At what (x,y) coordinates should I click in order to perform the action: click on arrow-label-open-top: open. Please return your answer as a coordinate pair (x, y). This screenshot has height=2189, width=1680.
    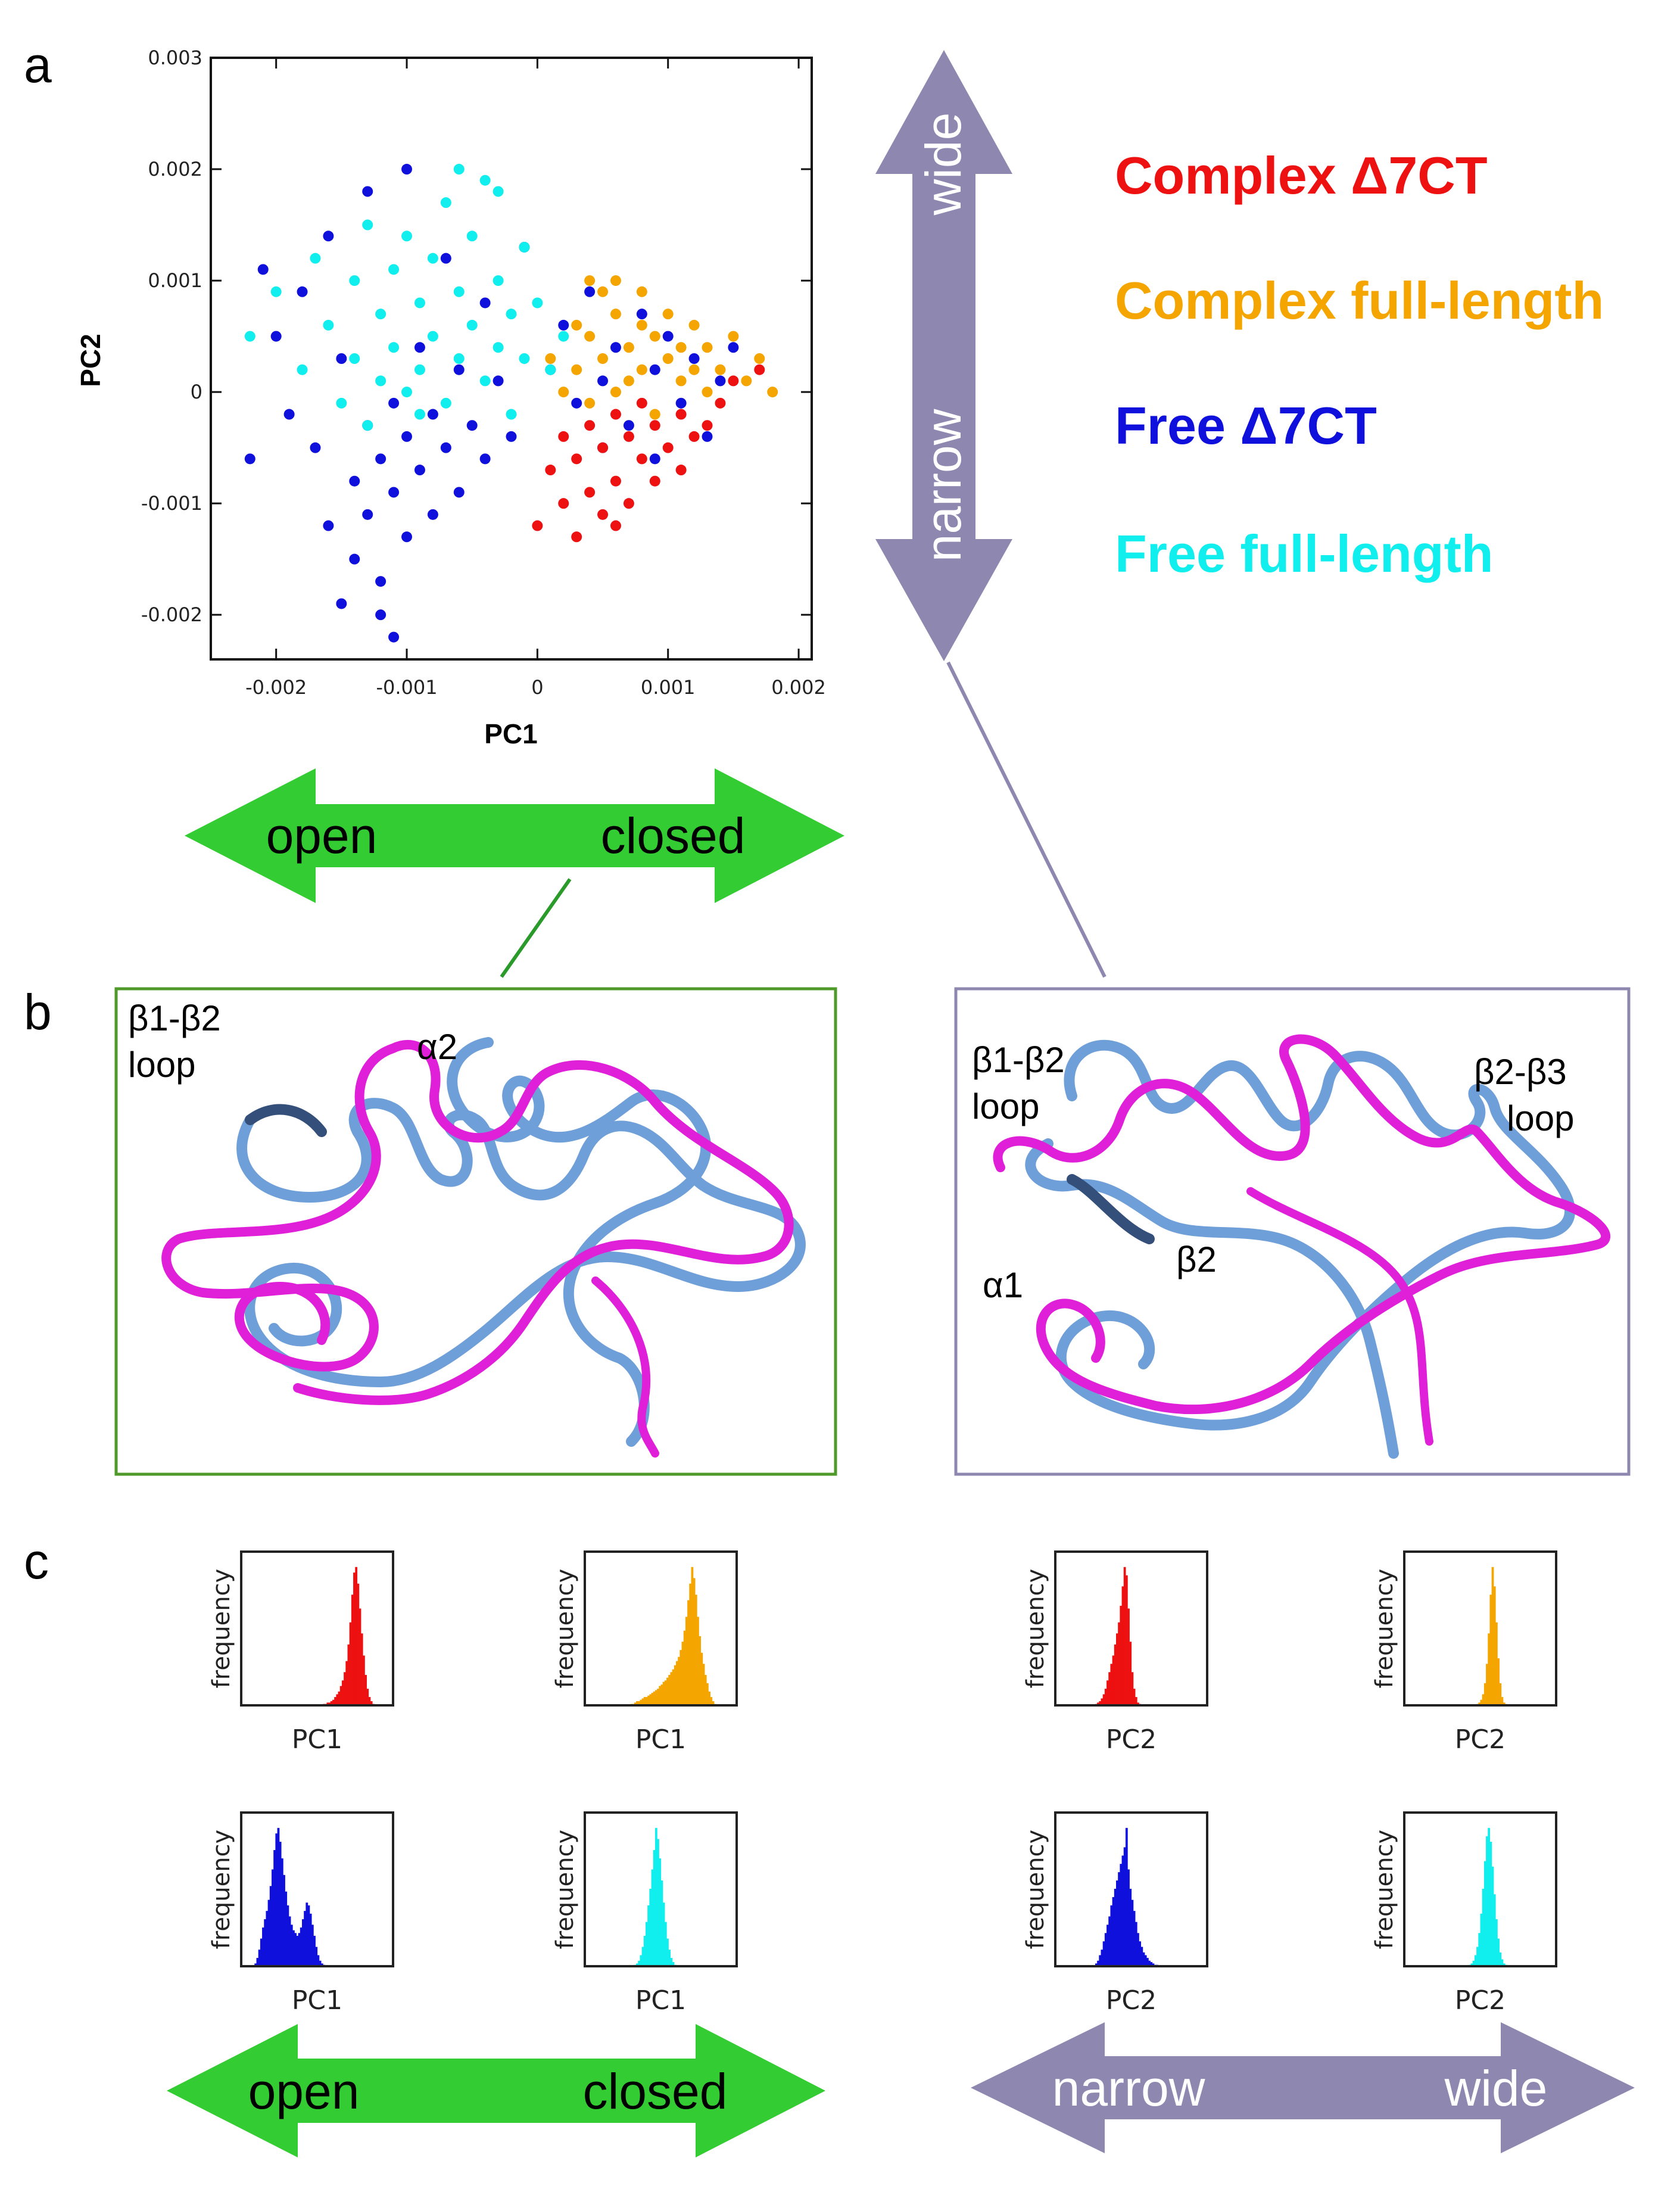
    Looking at the image, I should click on (322, 836).